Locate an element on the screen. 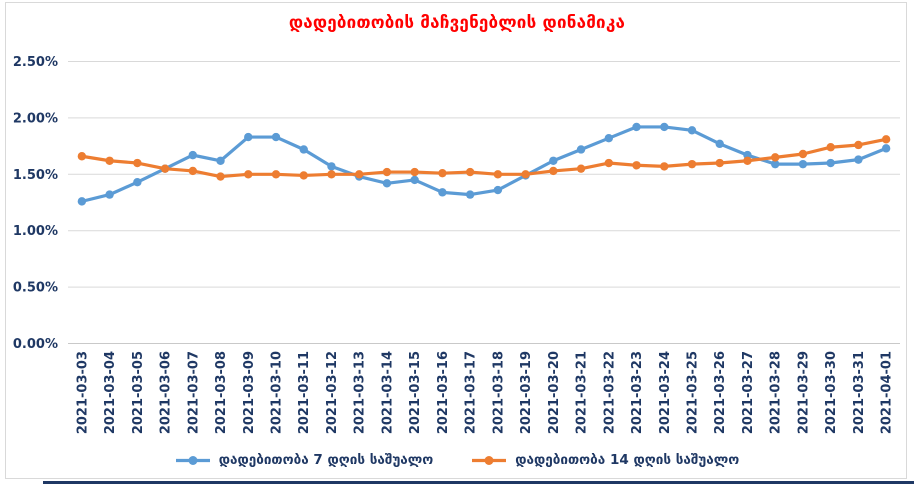  x-tick-label: 2021-03-06 is located at coordinates (166, 392).